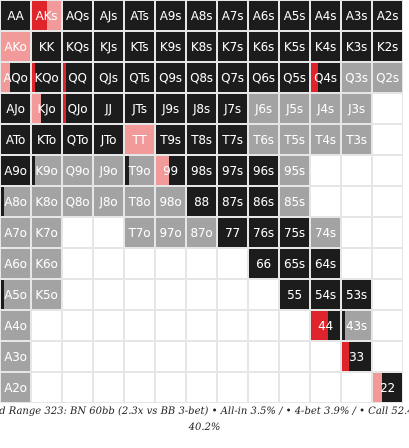 This screenshot has height=448, width=409. I want to click on hand-cell-KK: KK, so click(46, 46).